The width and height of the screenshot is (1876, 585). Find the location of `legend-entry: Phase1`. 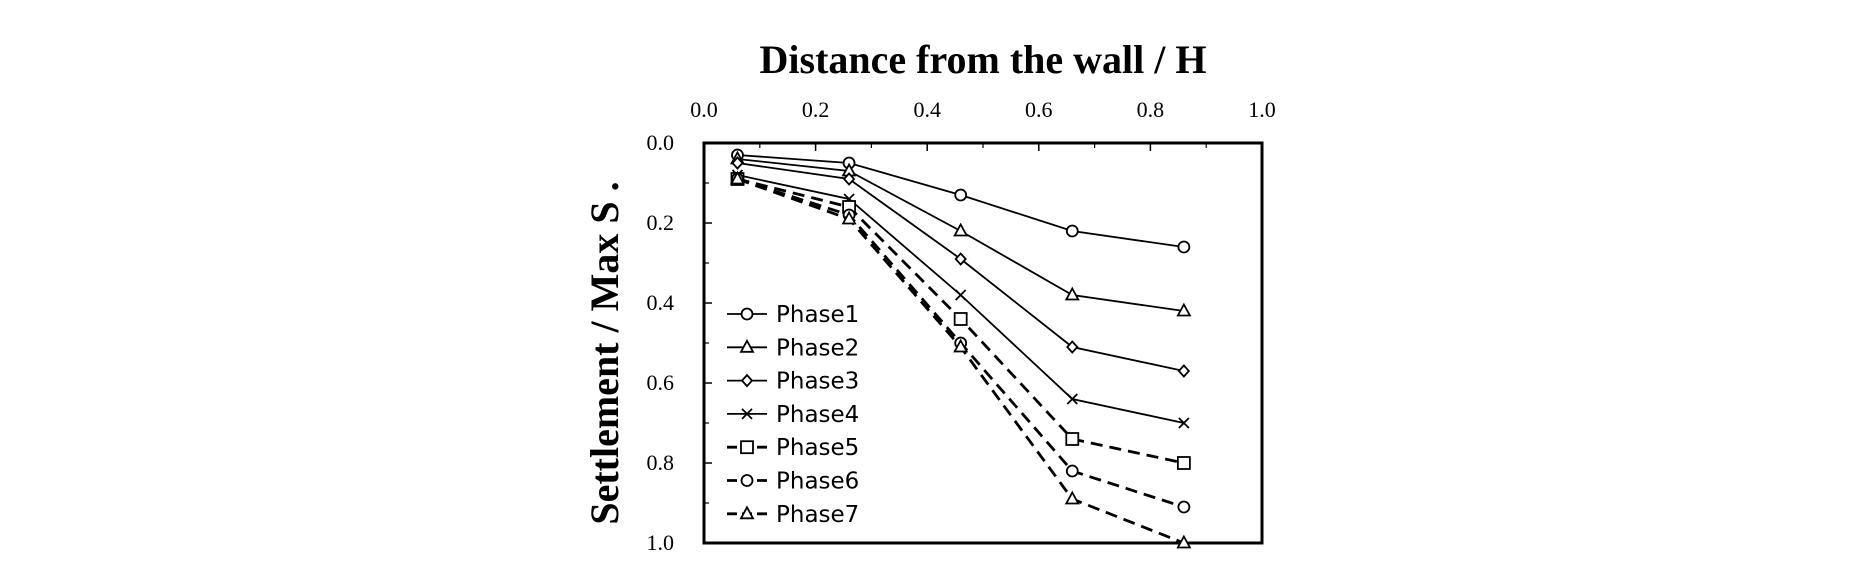

legend-entry: Phase1 is located at coordinates (793, 315).